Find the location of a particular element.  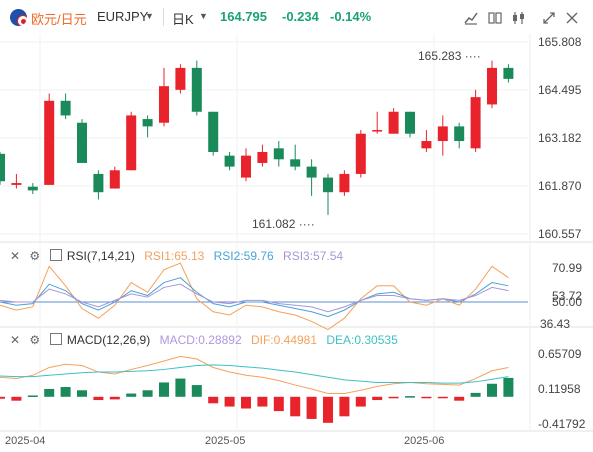

price-axis-label: 164.495 is located at coordinates (560, 90).